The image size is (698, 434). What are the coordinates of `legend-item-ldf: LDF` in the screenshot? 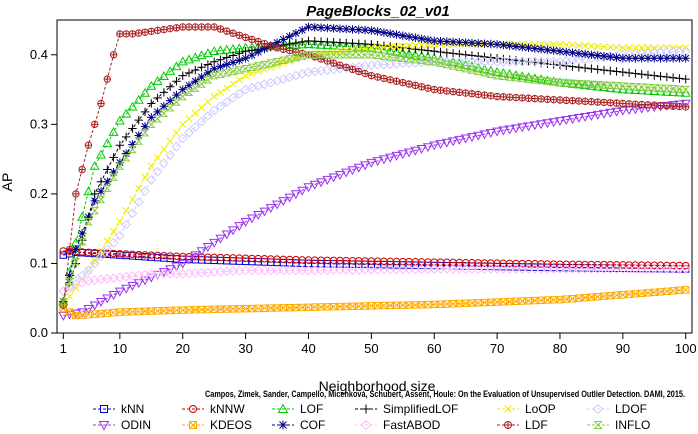 It's located at (522, 425).